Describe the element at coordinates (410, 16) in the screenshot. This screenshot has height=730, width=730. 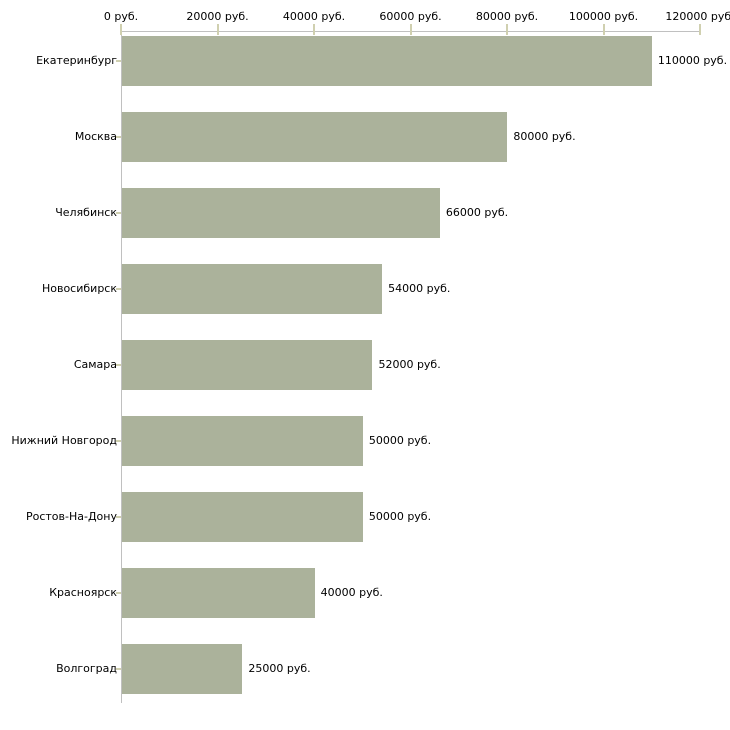
I see `x-axis-tick-label: 60000 руб.` at that location.